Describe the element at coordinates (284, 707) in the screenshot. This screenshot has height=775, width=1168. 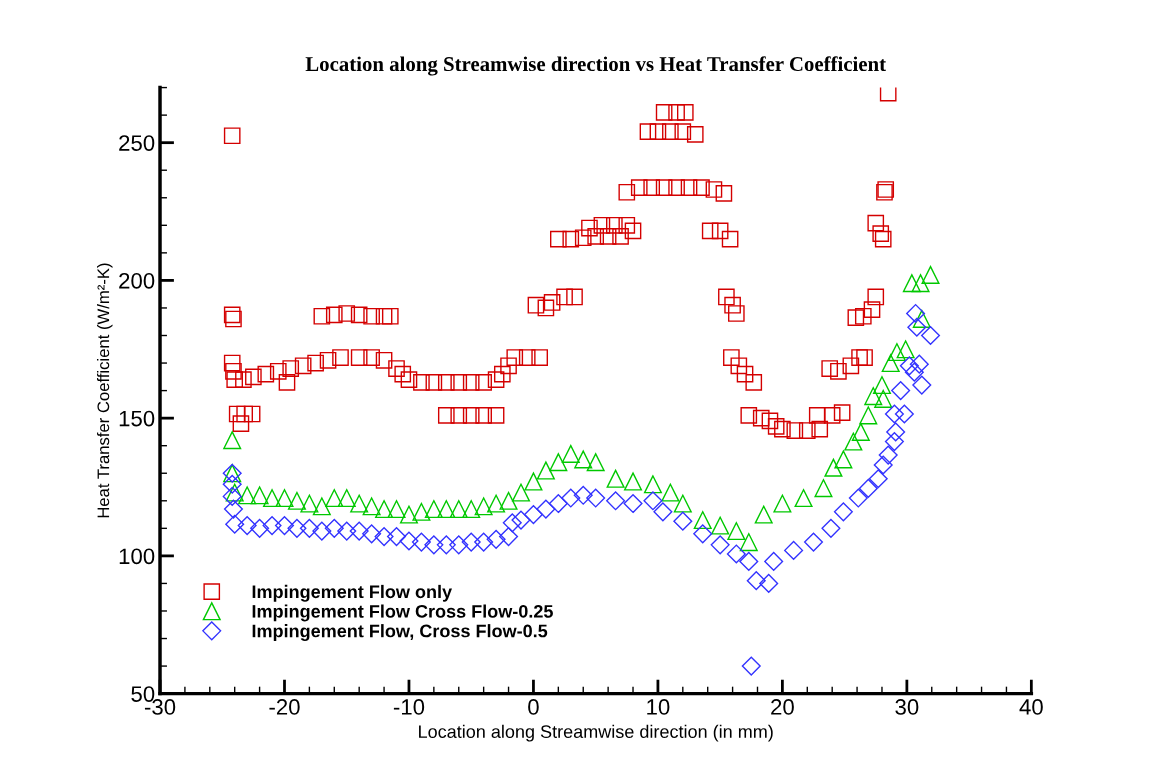
I see `x-tick-label: -20` at that location.